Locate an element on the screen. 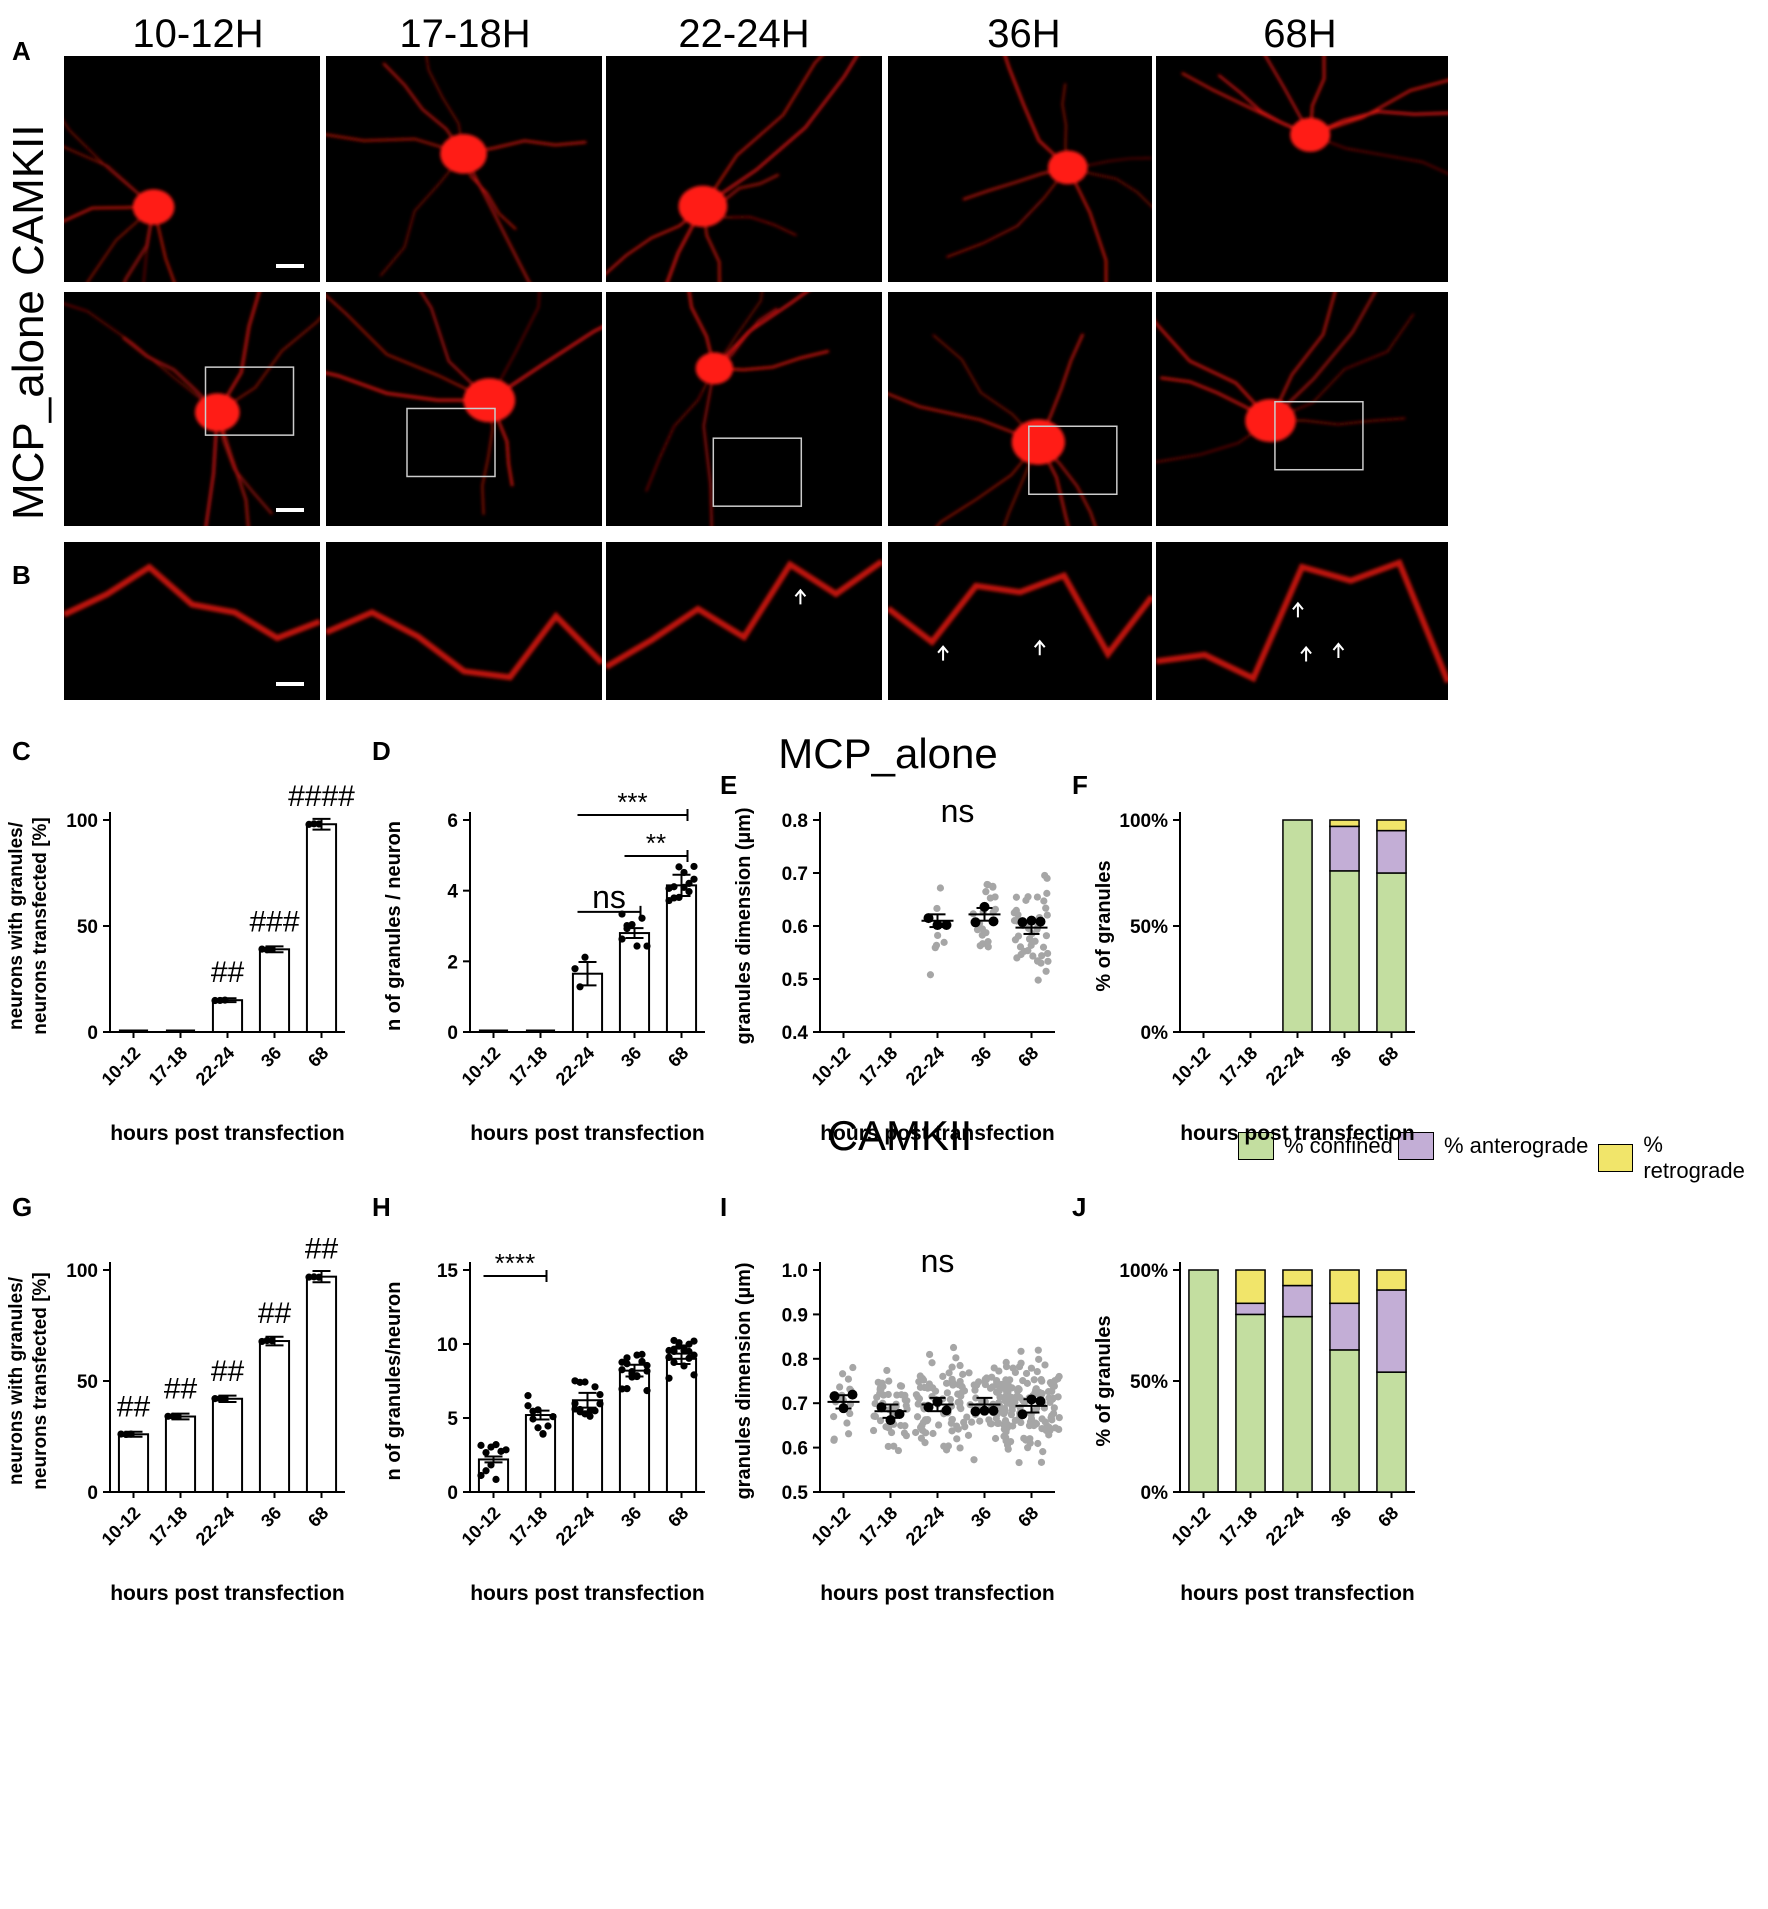 The image size is (1768, 1909). y-tick-label: 100% is located at coordinates (1143, 1271).